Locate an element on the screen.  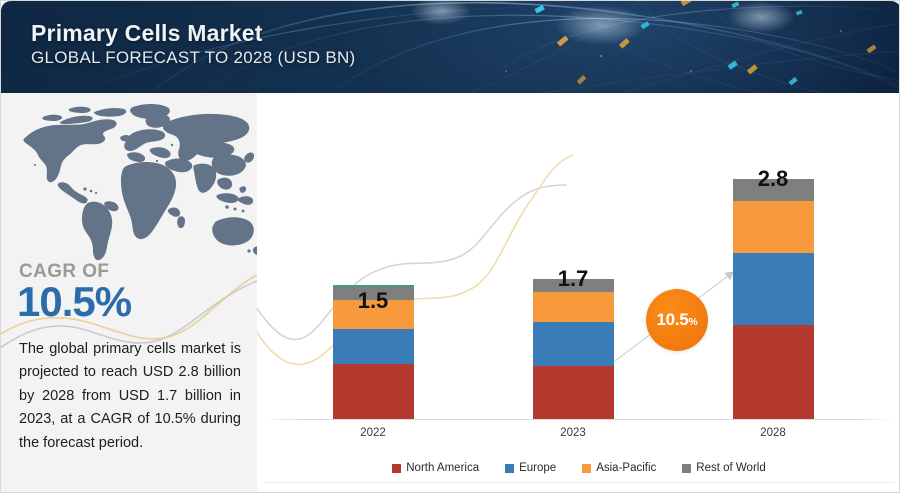
world-map-icon is located at coordinates (140, 182).